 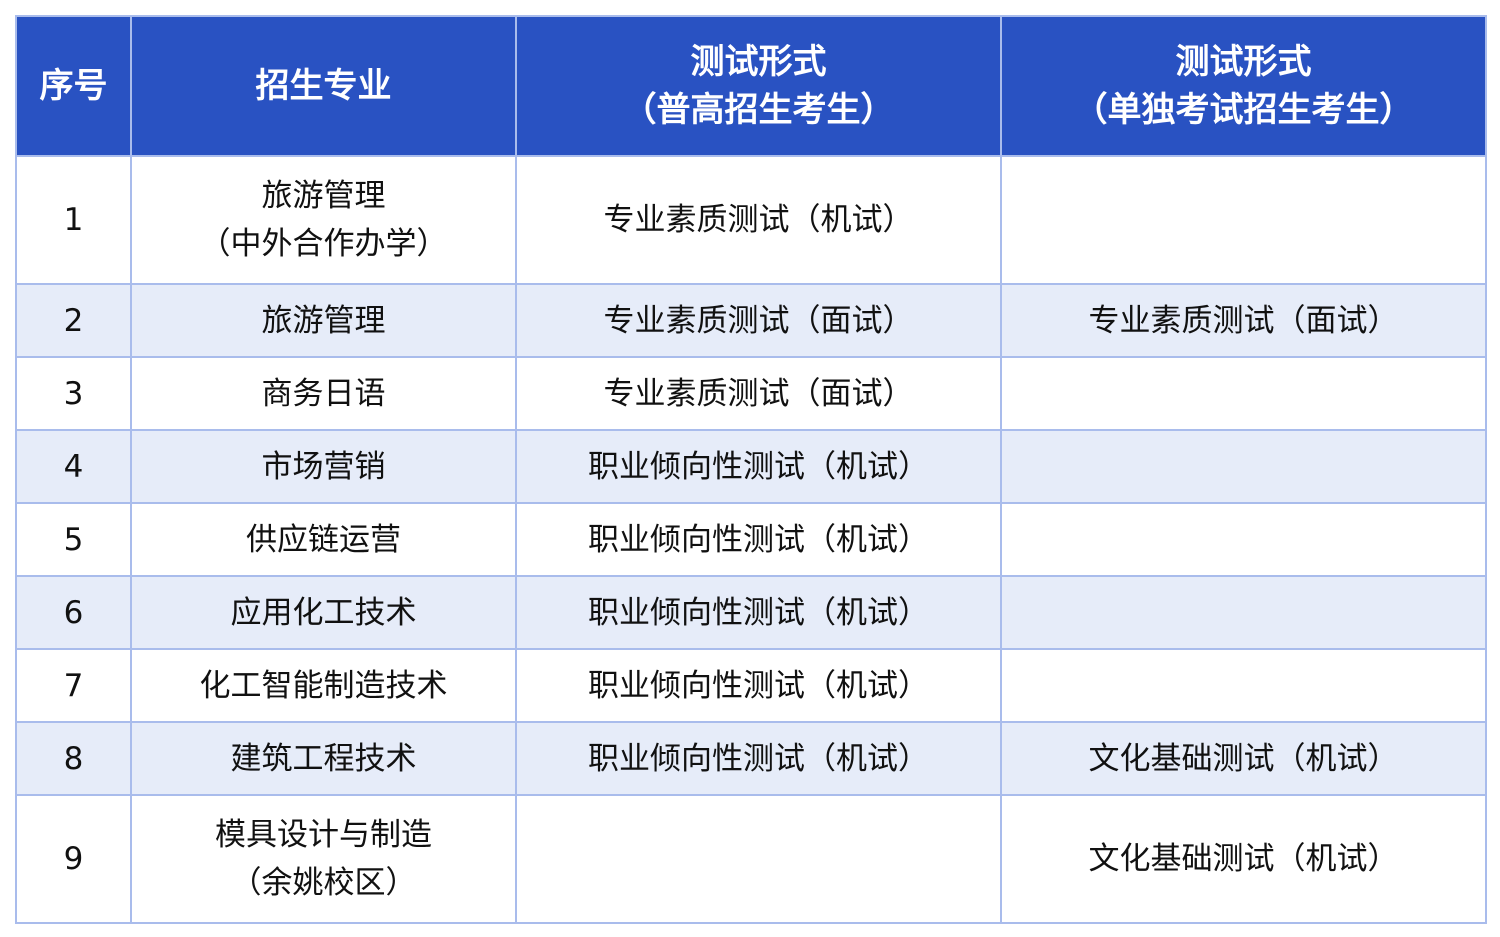 I want to click on table-row: 5 供应链运营 职业倾向性测试（机试）, so click(x=751, y=539).